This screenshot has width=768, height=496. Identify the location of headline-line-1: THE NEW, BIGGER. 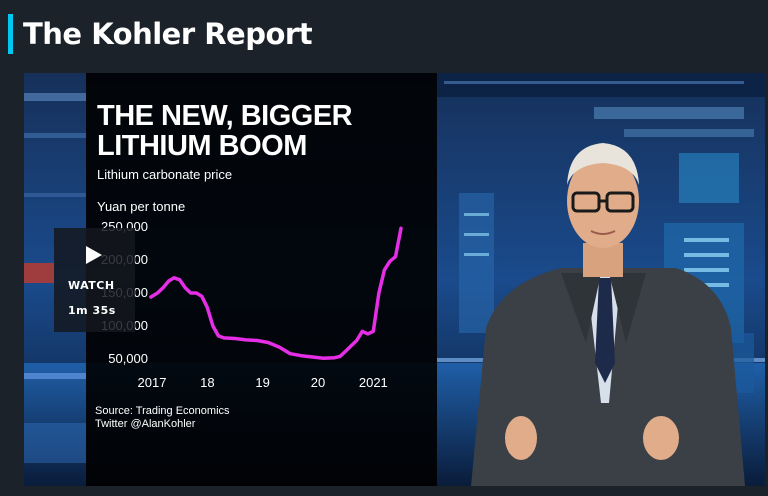
(225, 116).